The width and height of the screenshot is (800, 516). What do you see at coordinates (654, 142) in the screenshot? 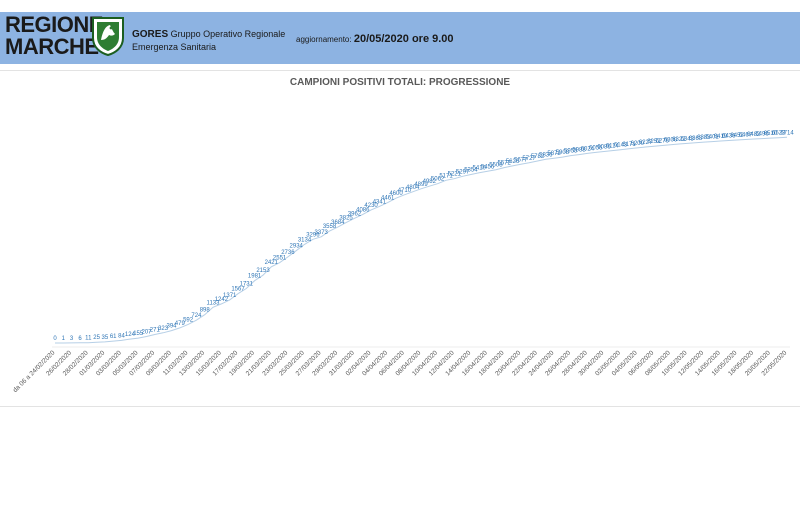
I see `data-label: 6252` at bounding box center [654, 142].